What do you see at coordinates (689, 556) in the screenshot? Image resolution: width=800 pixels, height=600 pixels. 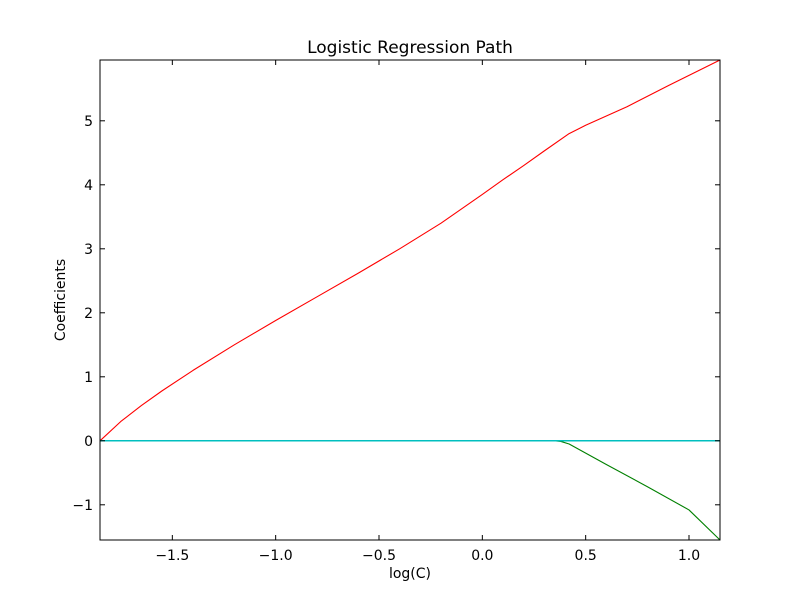 I see `x-tick-label: 1.0` at bounding box center [689, 556].